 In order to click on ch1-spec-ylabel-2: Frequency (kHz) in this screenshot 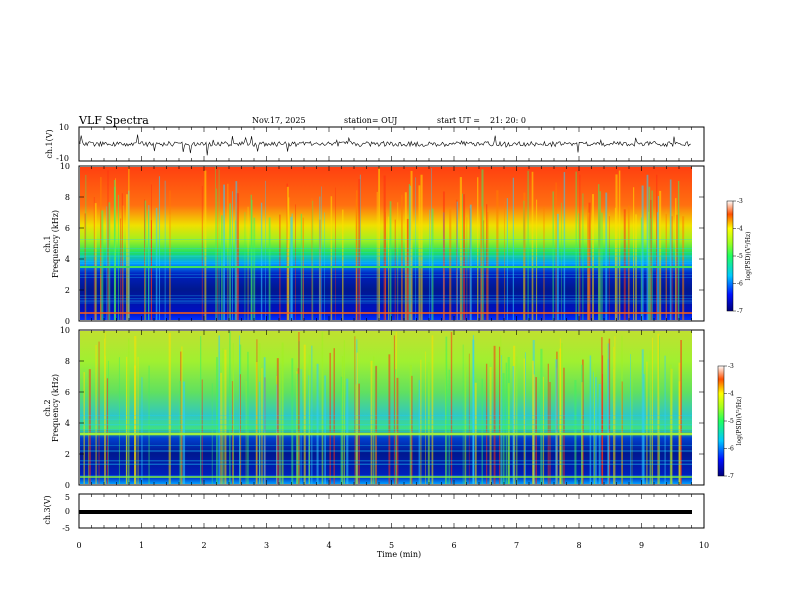, I will do `click(55, 244)`.